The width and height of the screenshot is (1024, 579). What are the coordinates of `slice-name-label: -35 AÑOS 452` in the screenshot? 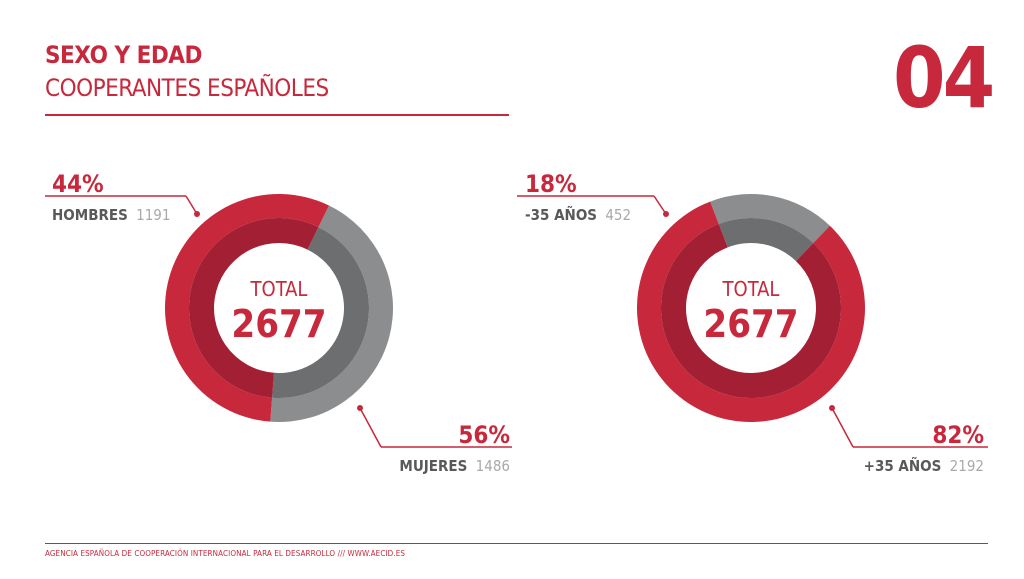 It's located at (578, 214).